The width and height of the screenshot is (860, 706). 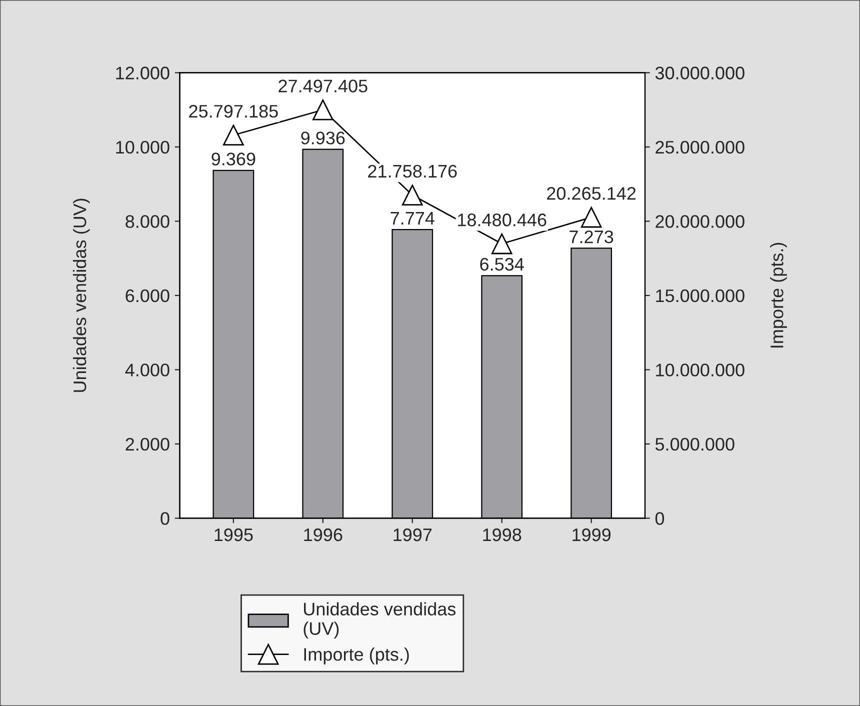 I want to click on data-label: 6.534, so click(x=502, y=264).